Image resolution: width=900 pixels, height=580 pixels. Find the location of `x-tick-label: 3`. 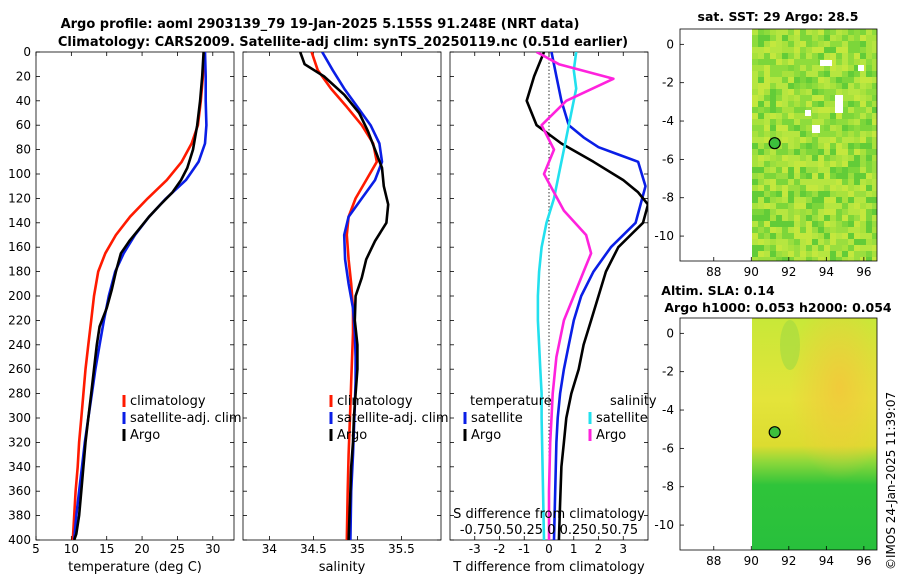

x-tick-label: 3 is located at coordinates (623, 549).